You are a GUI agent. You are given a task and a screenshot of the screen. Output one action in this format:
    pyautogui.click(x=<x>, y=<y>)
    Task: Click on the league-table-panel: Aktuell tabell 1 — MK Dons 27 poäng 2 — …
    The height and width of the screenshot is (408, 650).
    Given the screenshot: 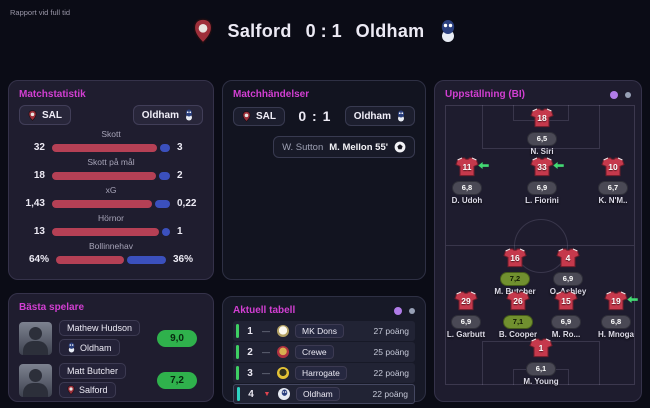 What is the action you would take?
    pyautogui.click(x=324, y=350)
    